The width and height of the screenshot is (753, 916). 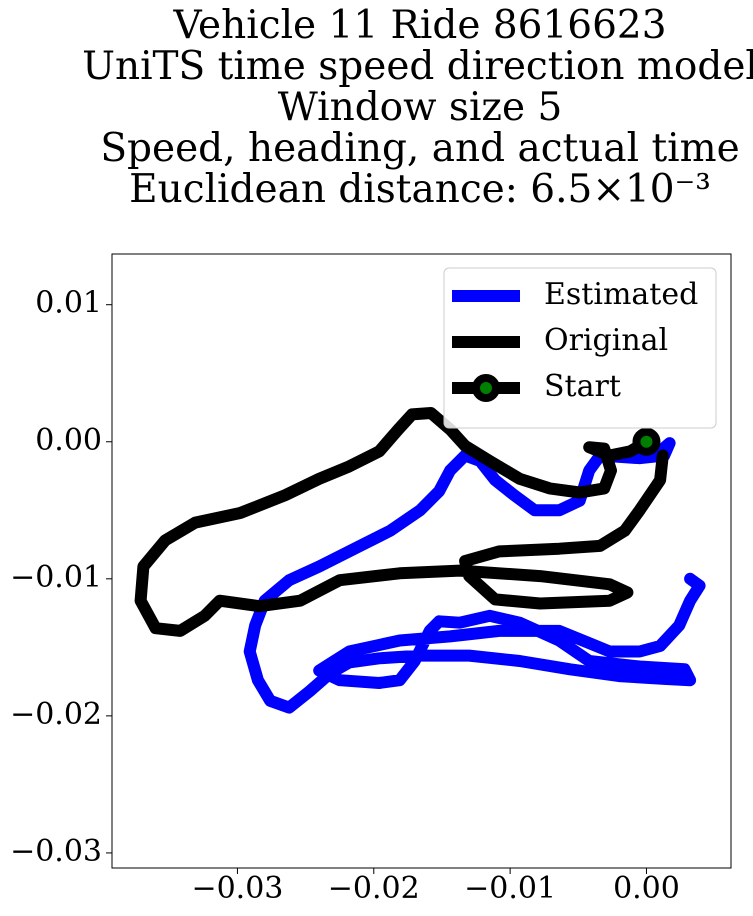 I want to click on x-tick-label: −0.01, so click(x=510, y=888).